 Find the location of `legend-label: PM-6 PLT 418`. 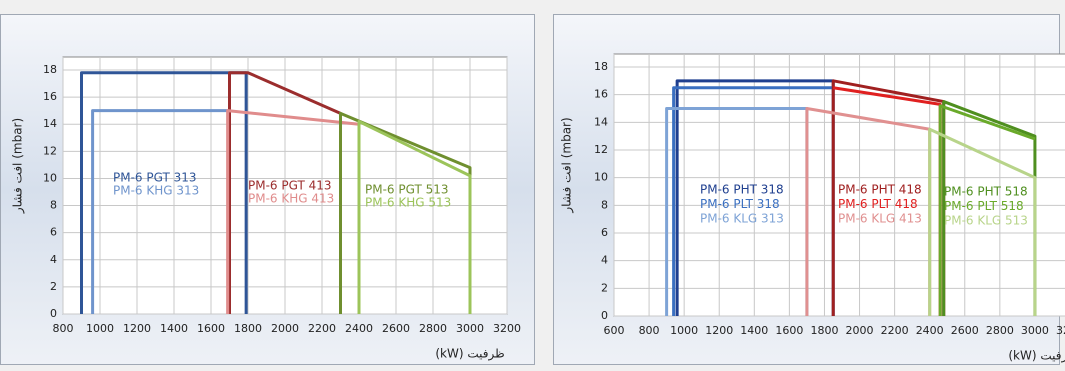

legend-label: PM-6 PLT 418 is located at coordinates (878, 204).